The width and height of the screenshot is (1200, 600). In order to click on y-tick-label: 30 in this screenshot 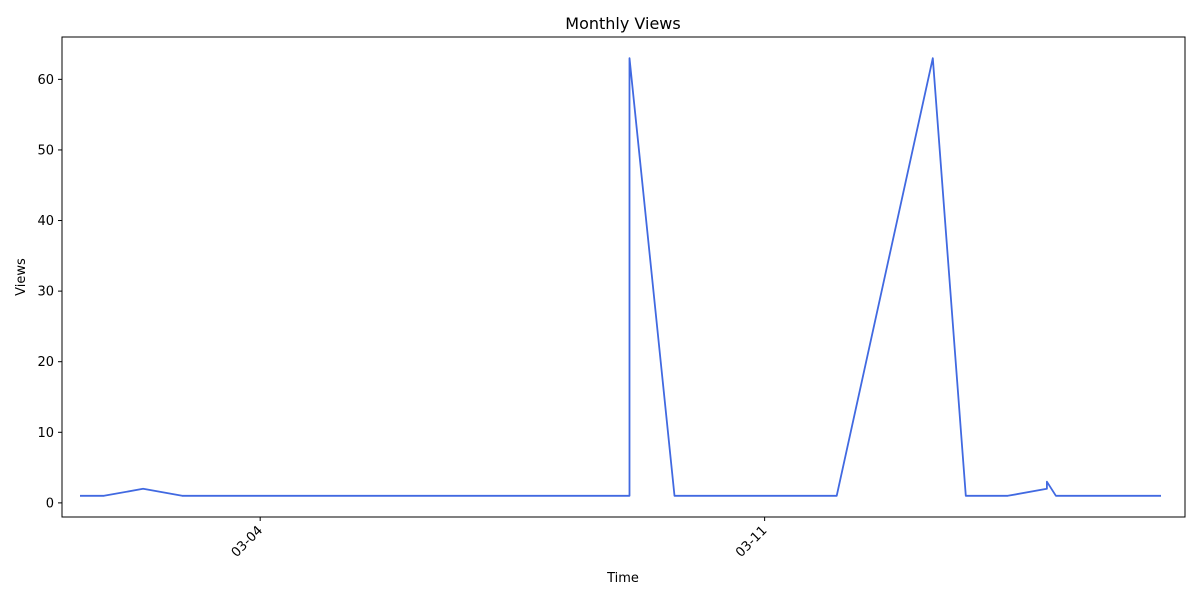, I will do `click(45, 292)`.